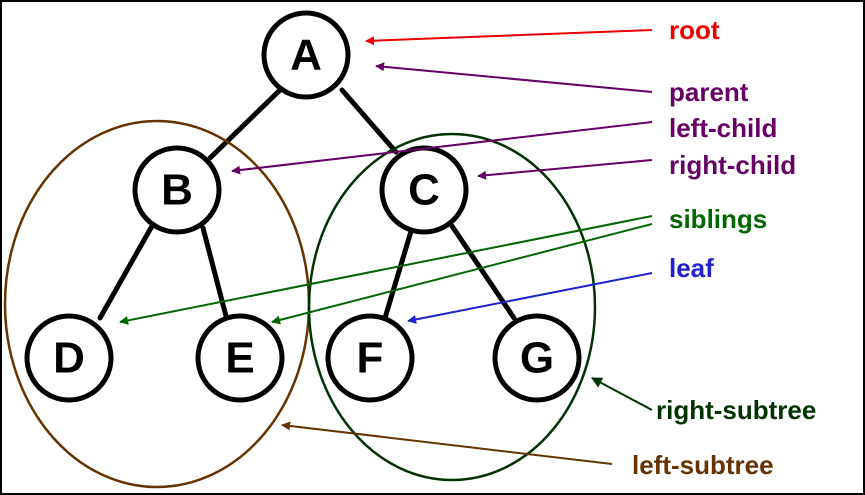  I want to click on edge-c-g, so click(483, 272).